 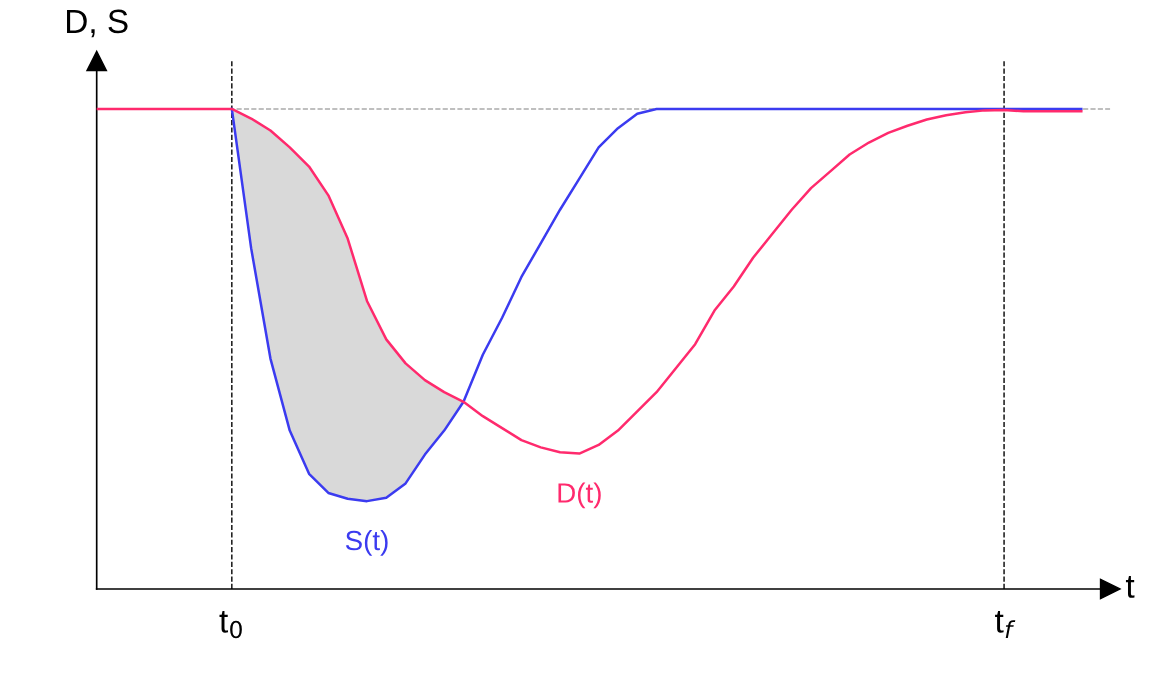 I want to click on y-axis-title: D, S, so click(x=97, y=23).